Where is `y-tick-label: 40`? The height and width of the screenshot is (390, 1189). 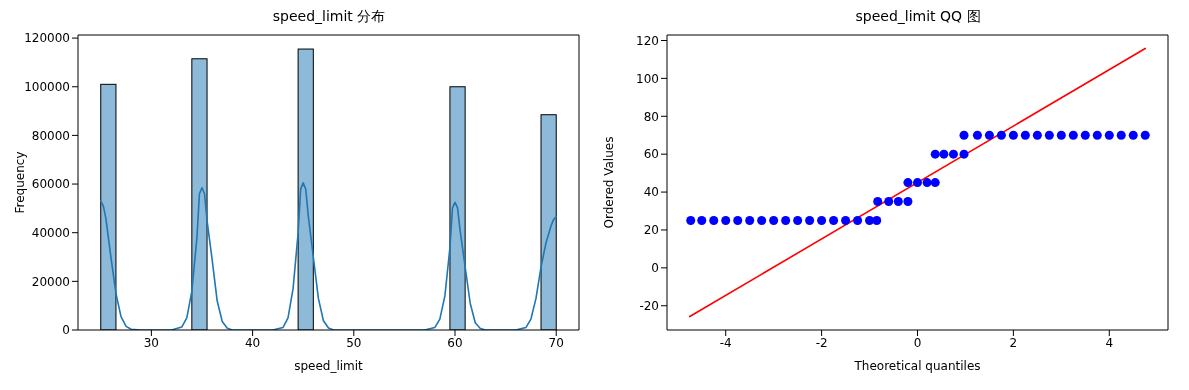 y-tick-label: 40 is located at coordinates (651, 192).